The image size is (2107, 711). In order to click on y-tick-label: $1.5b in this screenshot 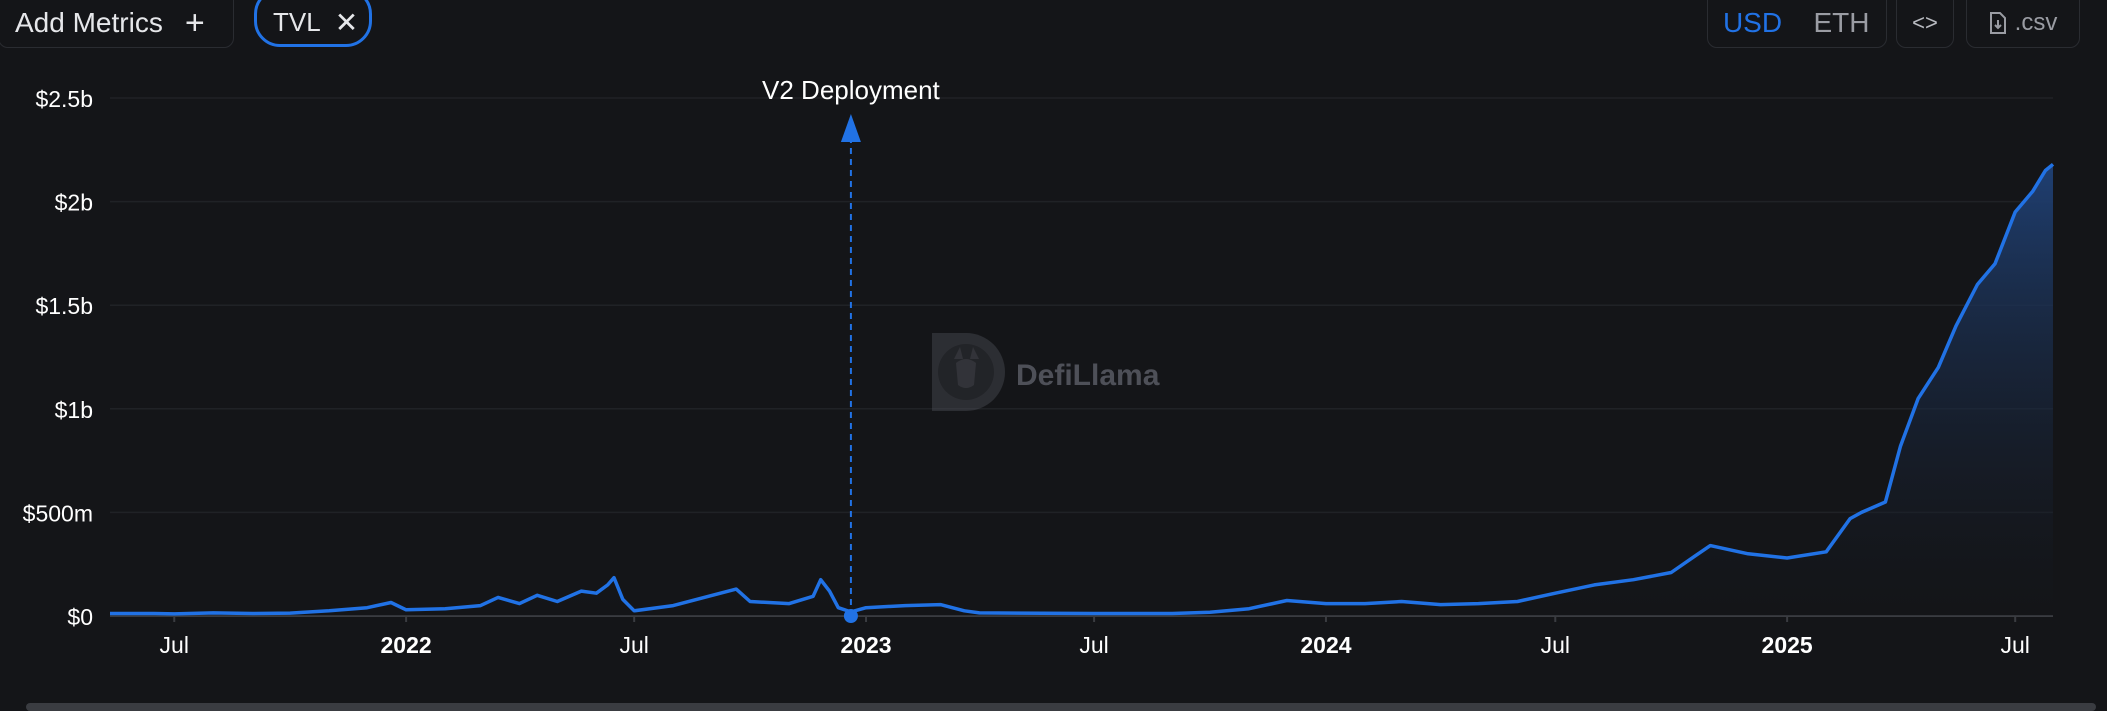, I will do `click(64, 306)`.